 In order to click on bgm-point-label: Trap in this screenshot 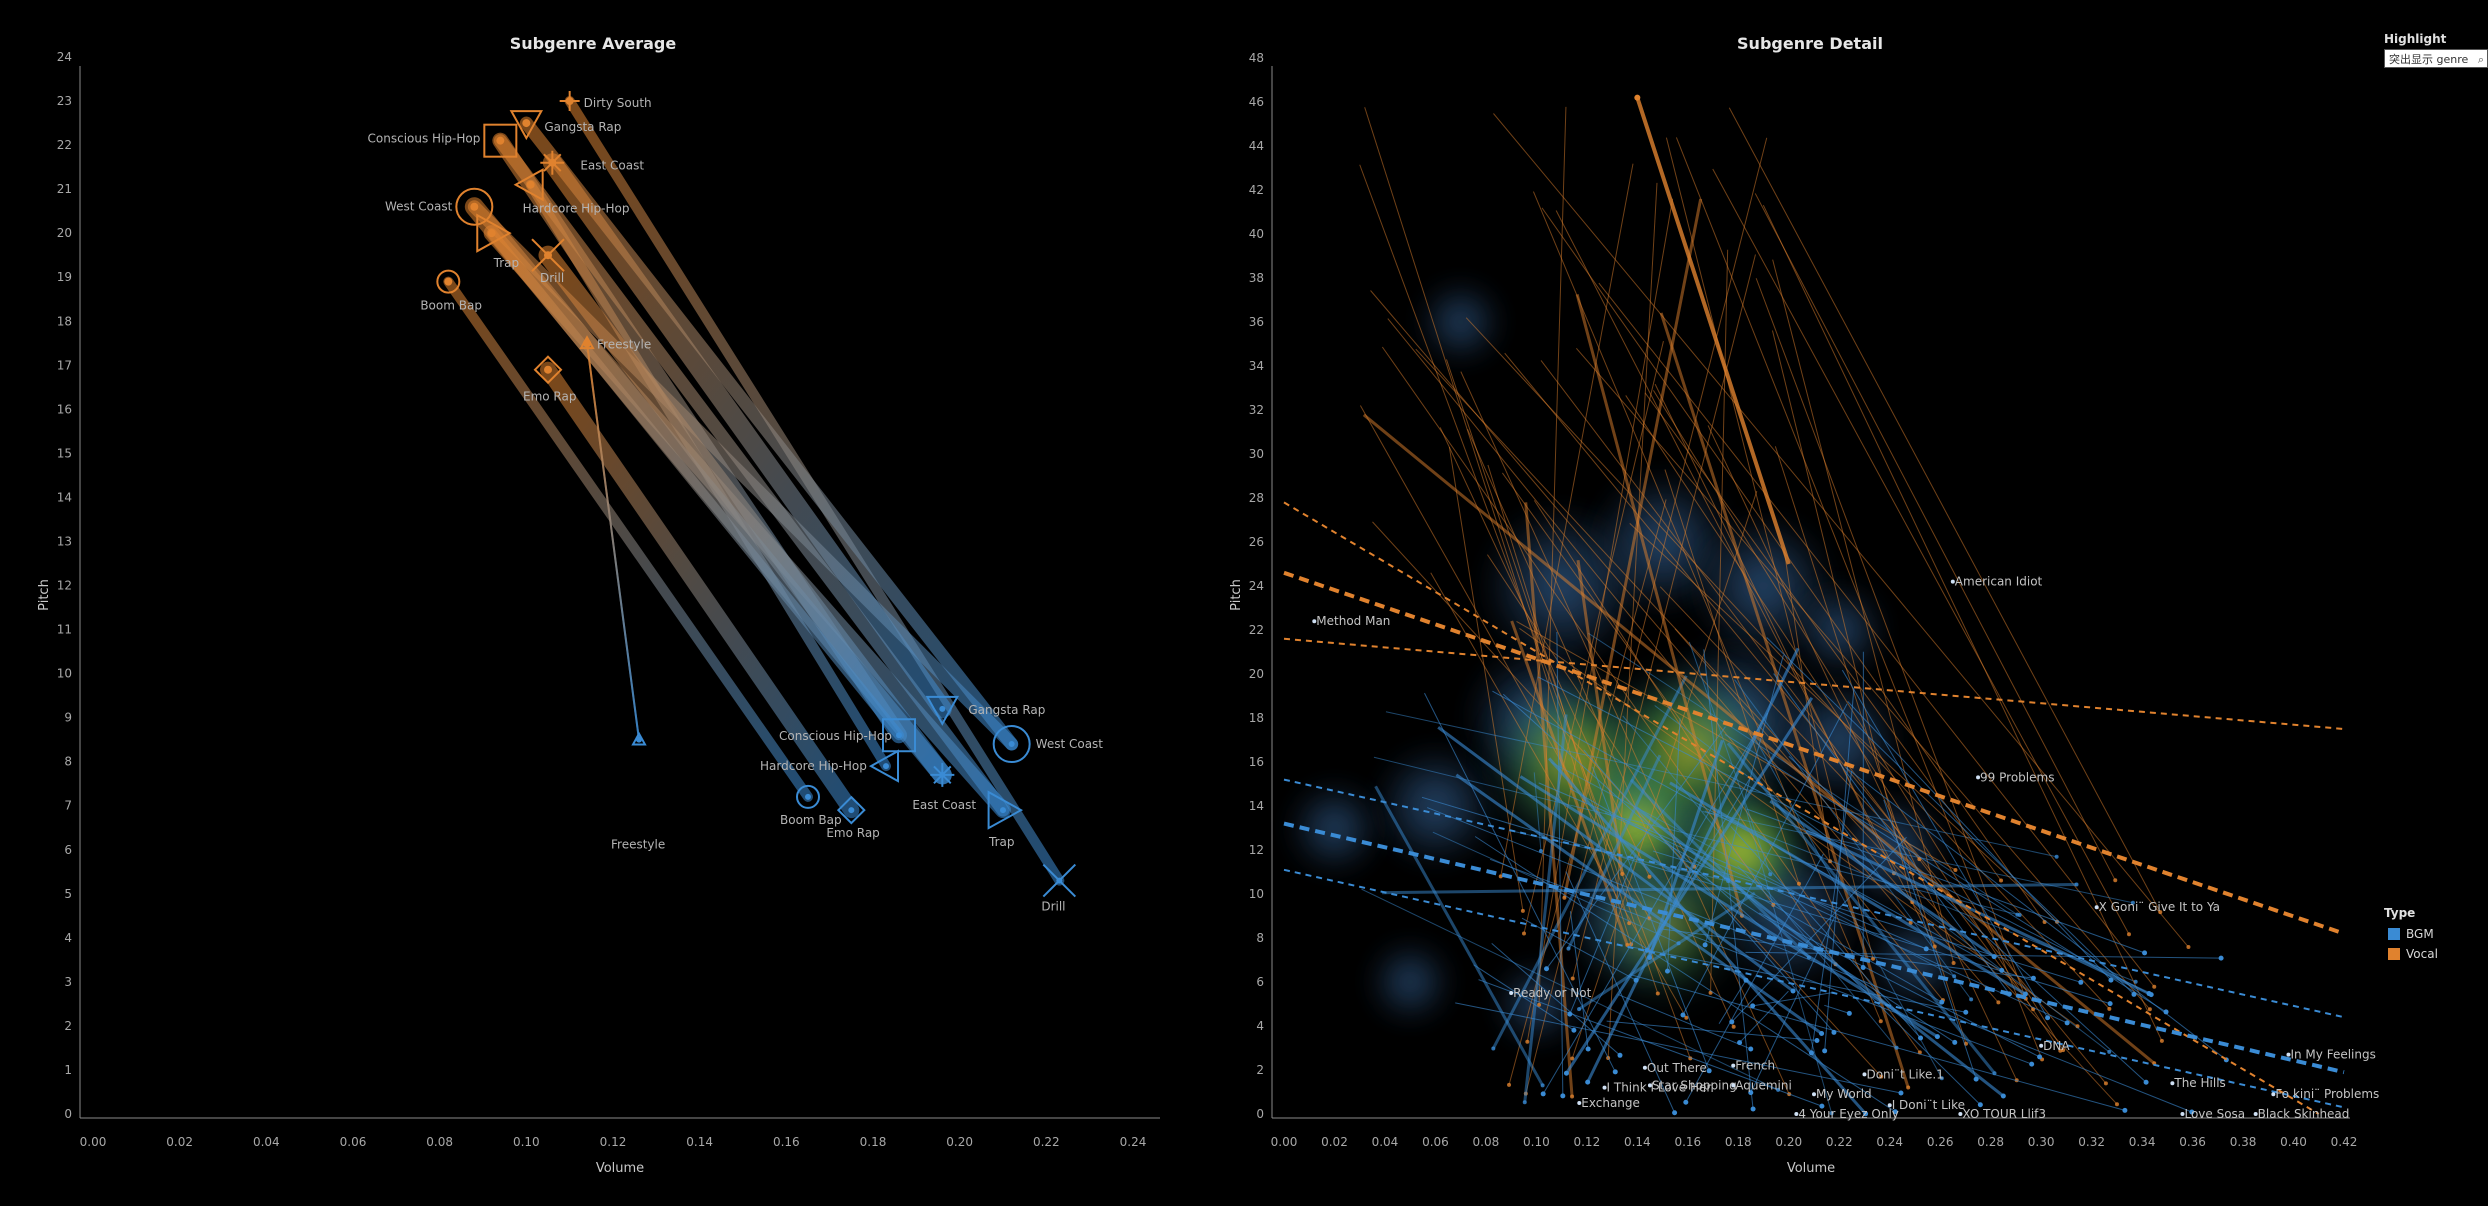, I will do `click(1001, 842)`.